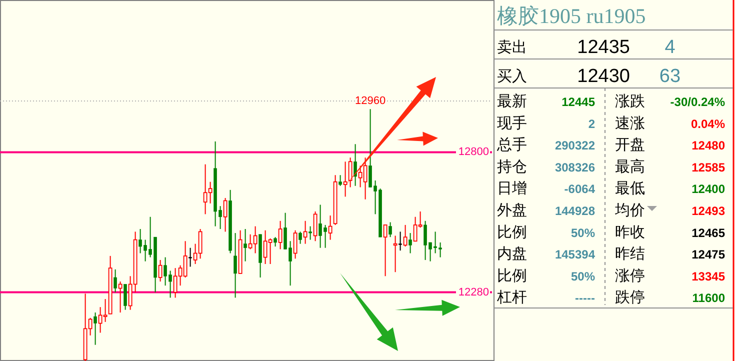 This screenshot has width=735, height=361. Describe the element at coordinates (708, 123) in the screenshot. I see `text: 0.04%` at that location.